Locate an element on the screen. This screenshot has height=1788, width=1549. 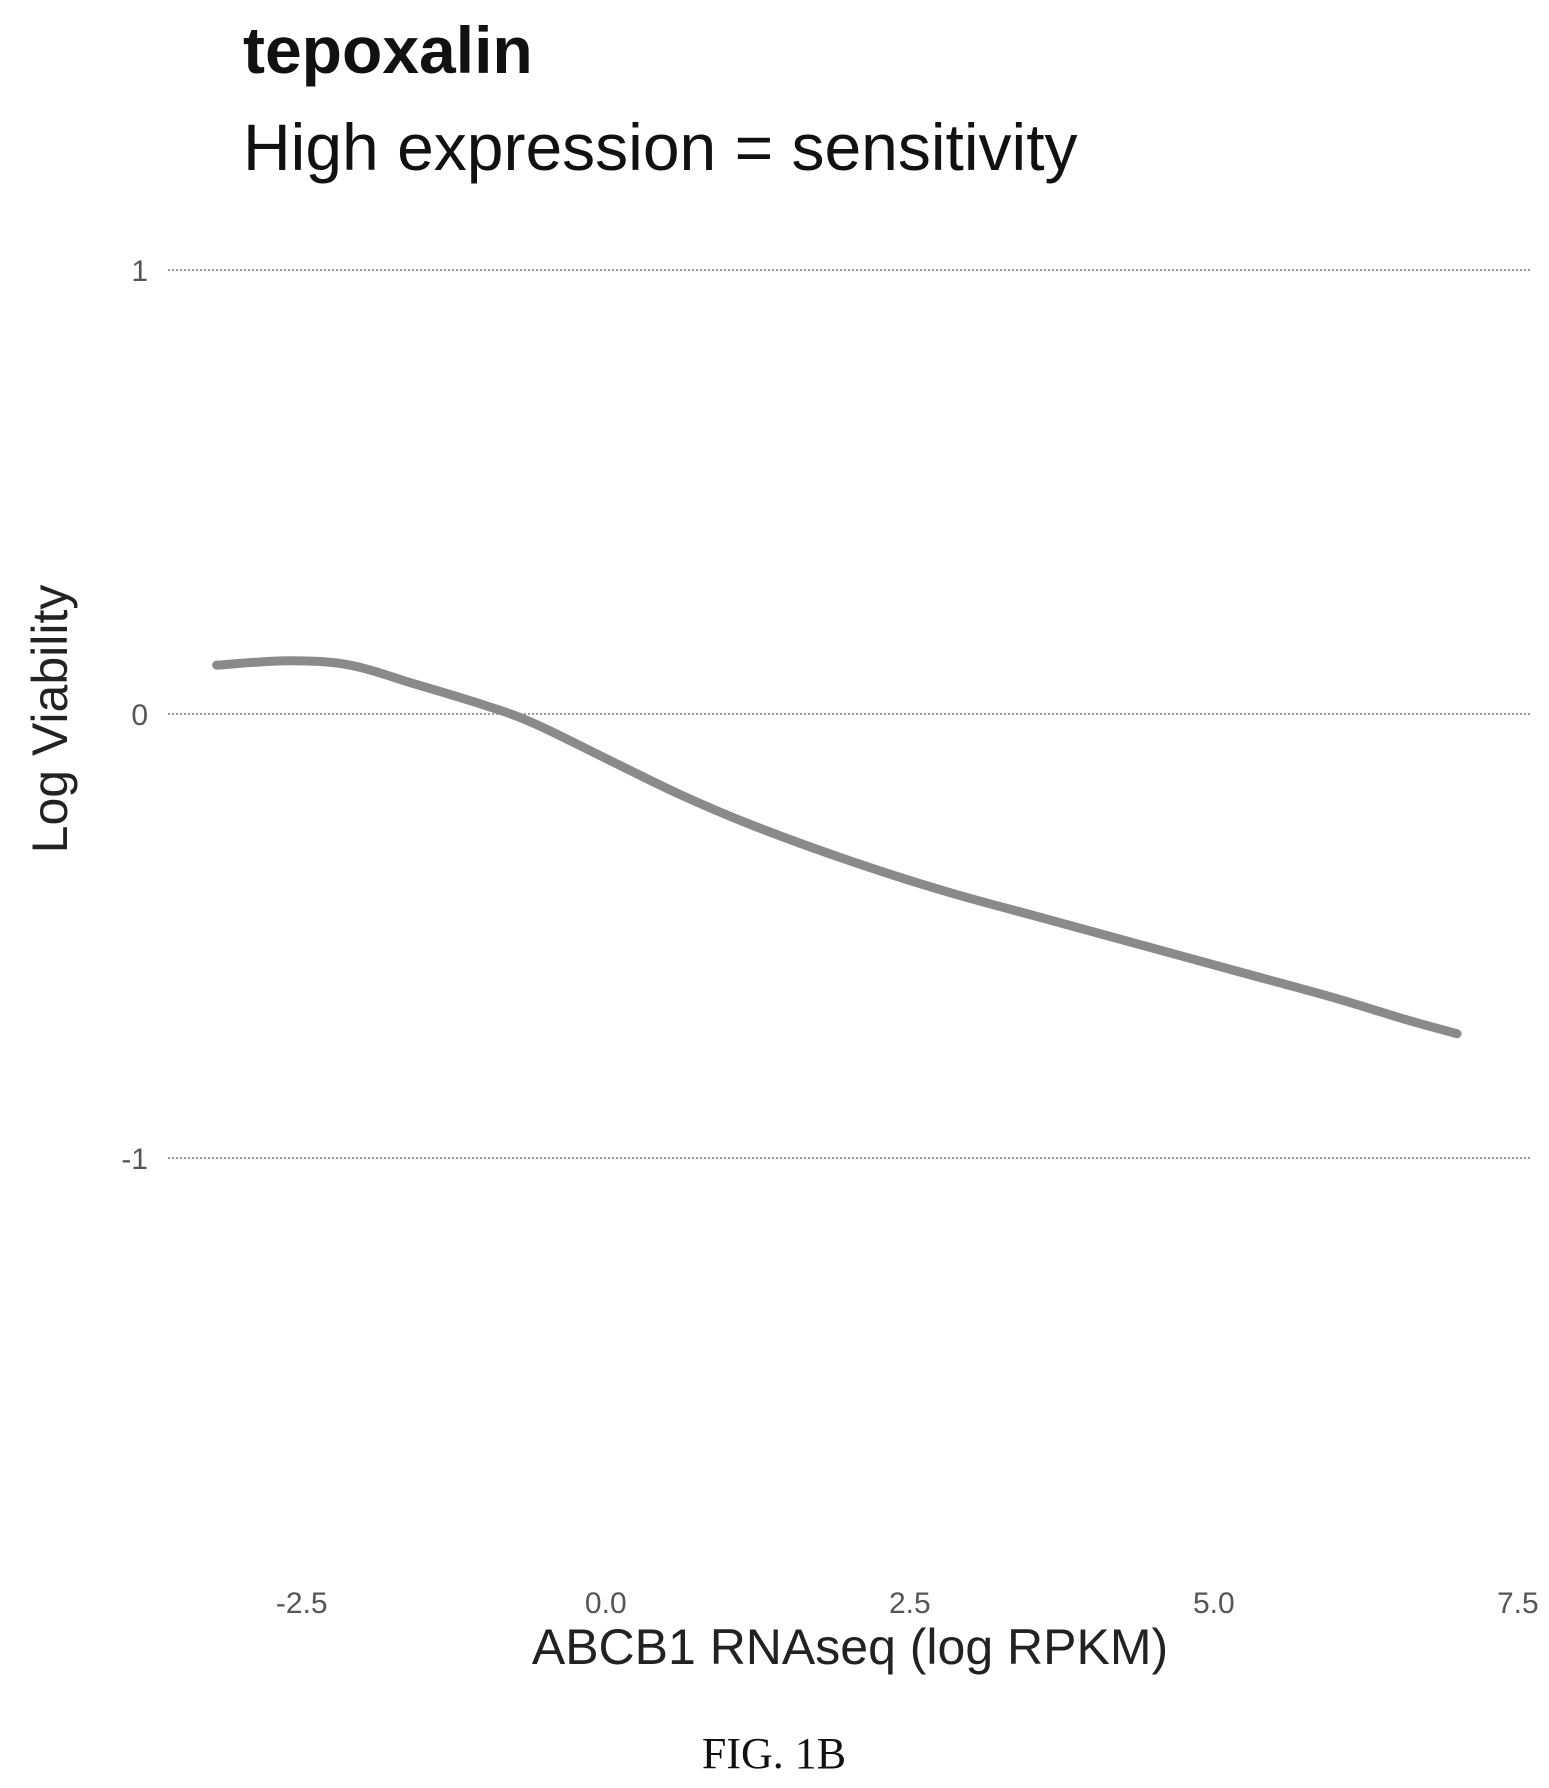
x-tick-label: 7.5 is located at coordinates (1518, 1603).